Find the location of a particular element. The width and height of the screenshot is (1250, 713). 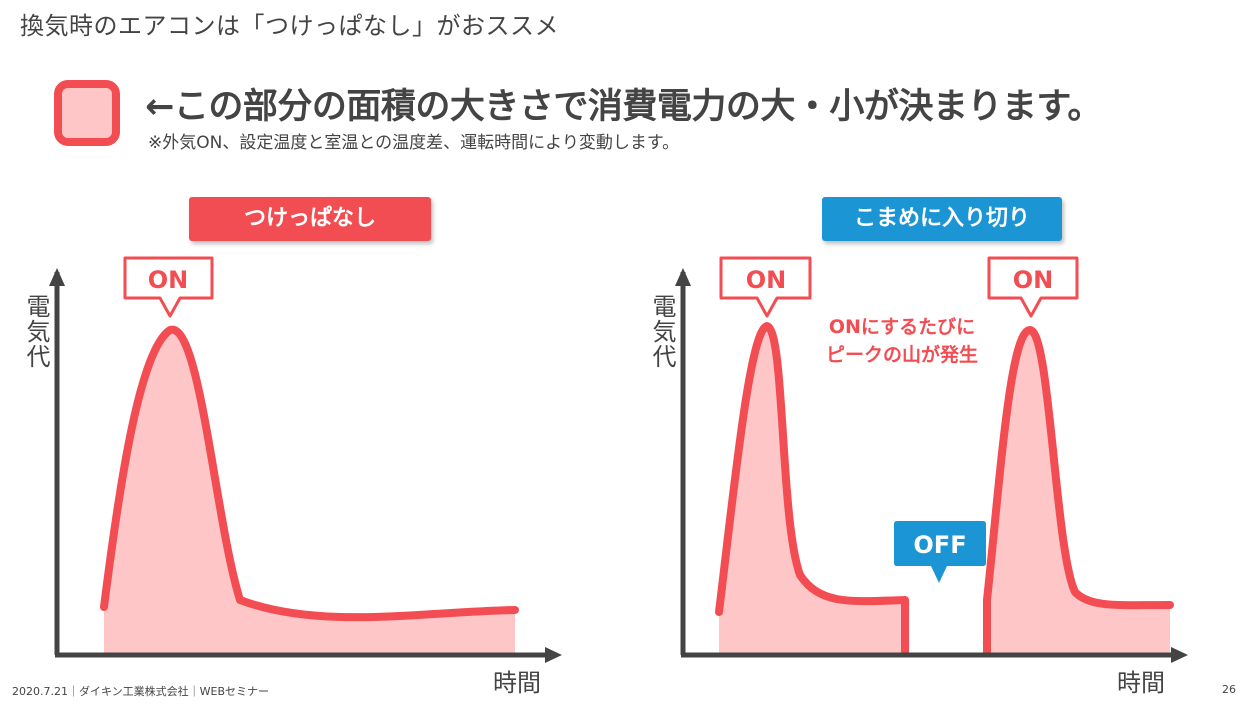

off-callout: OFF is located at coordinates (940, 552).